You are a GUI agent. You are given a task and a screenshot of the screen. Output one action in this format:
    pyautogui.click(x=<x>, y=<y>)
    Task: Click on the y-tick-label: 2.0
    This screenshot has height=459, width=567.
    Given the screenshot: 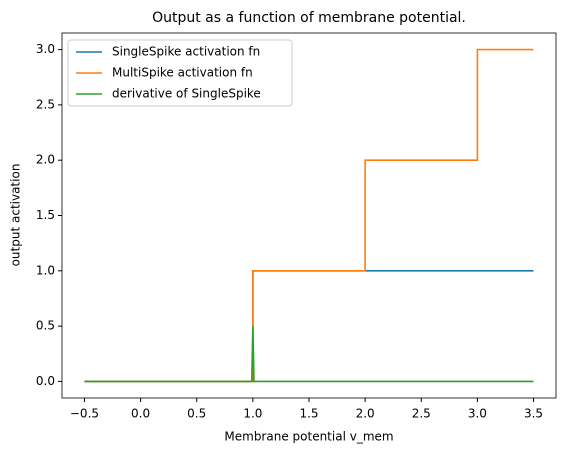 What is the action you would take?
    pyautogui.click(x=45, y=160)
    